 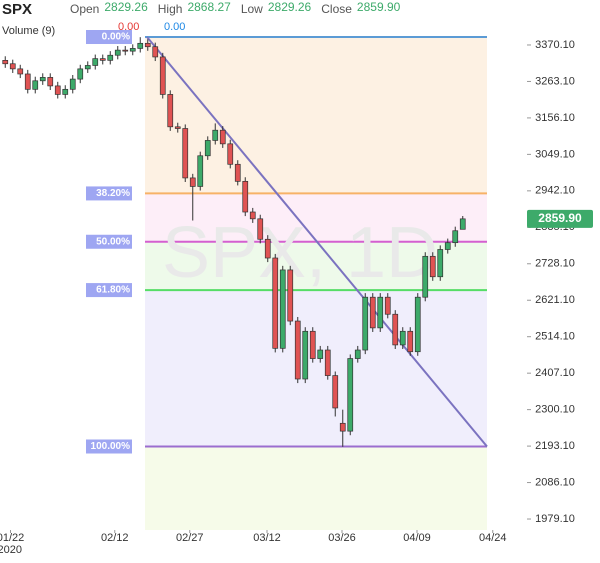 I want to click on x-tick-label: 03/12, so click(x=267, y=538).